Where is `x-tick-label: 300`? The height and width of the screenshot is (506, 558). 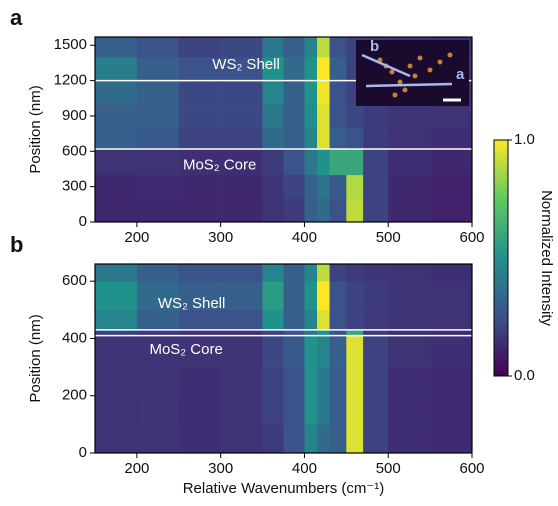 x-tick-label: 300 is located at coordinates (220, 237).